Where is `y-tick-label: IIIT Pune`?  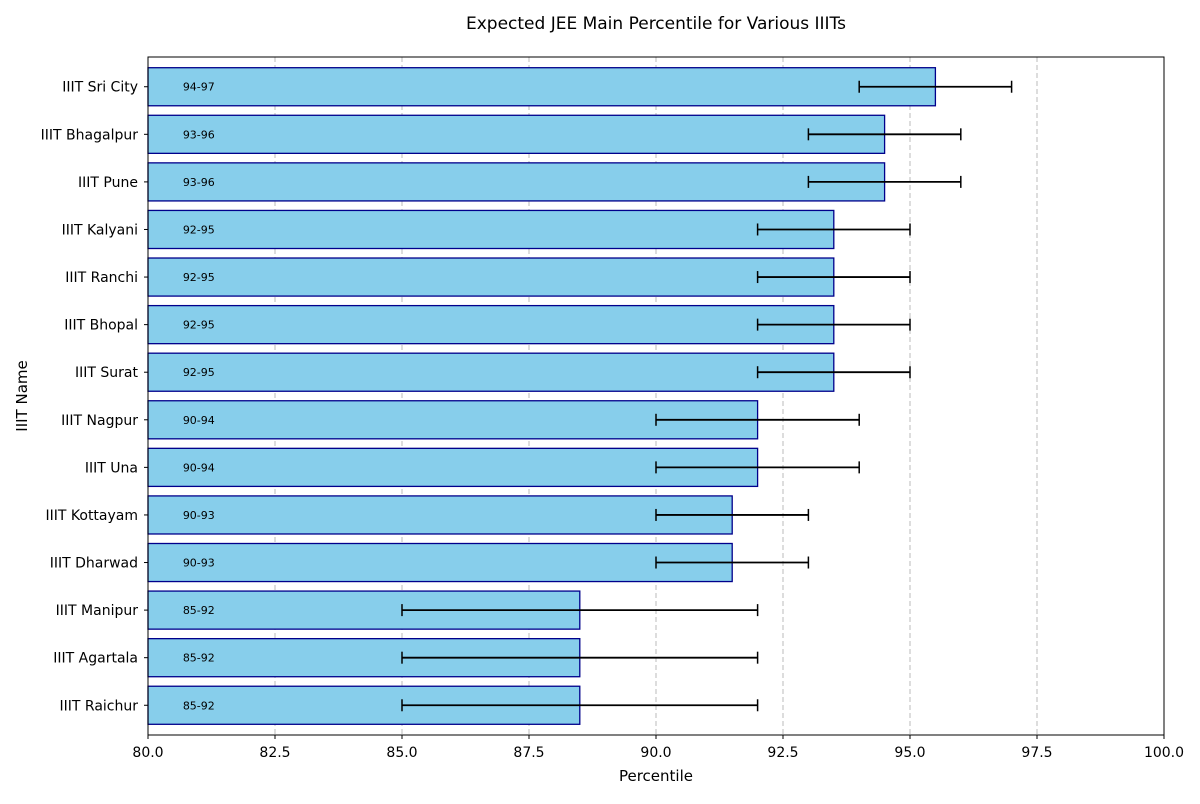
y-tick-label: IIIT Pune is located at coordinates (108, 183).